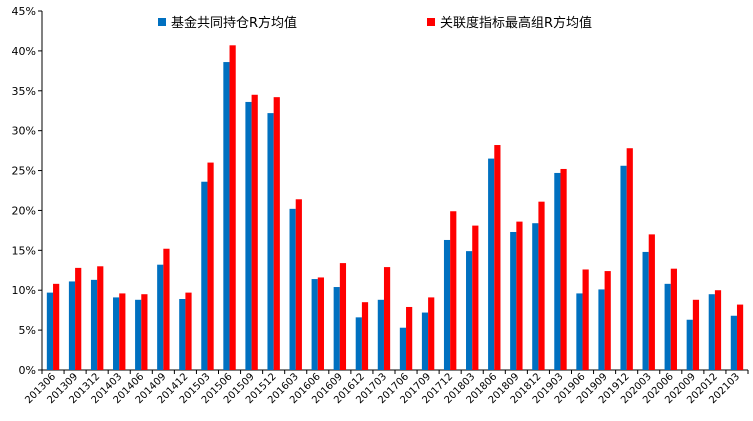 Image resolution: width=753 pixels, height=421 pixels. What do you see at coordinates (27, 370) in the screenshot?
I see `y-tick-label: 0%` at bounding box center [27, 370].